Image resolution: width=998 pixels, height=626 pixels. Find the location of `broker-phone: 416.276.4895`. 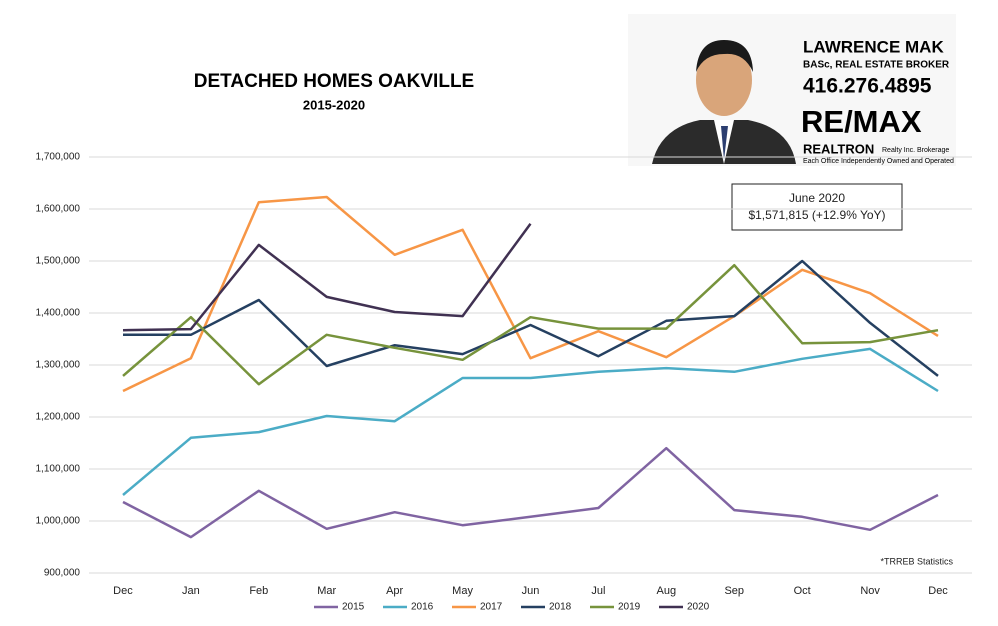

broker-phone: 416.276.4895 is located at coordinates (867, 86).